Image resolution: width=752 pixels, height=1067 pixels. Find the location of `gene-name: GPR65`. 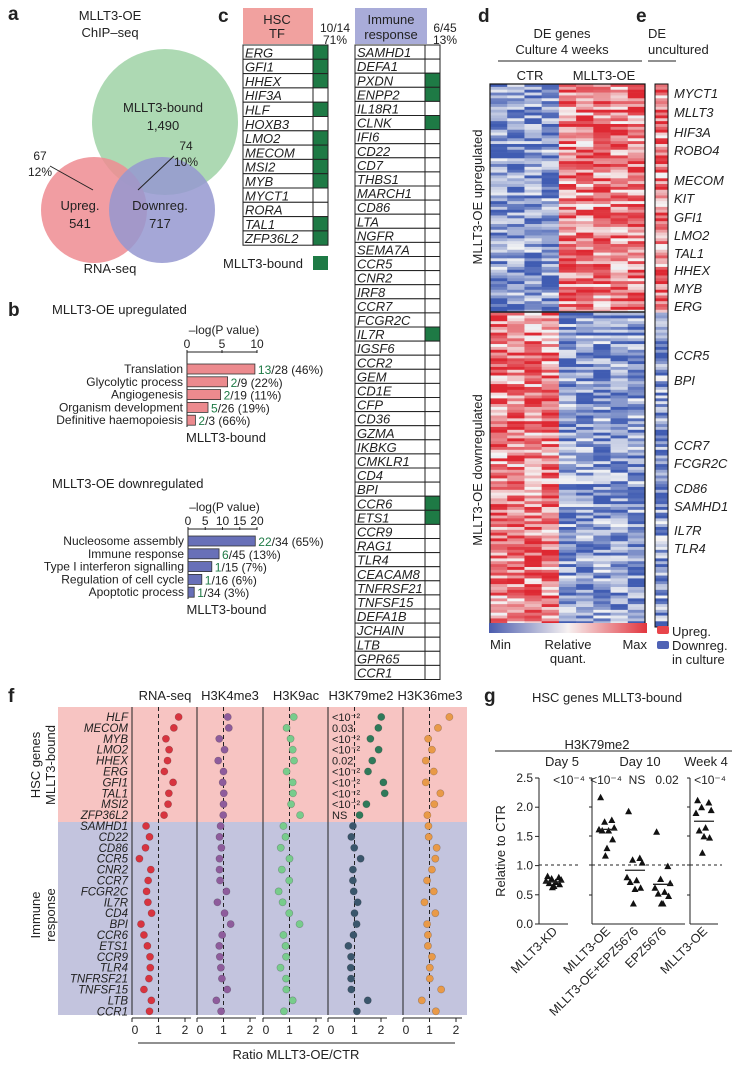

gene-name: GPR65 is located at coordinates (378, 658).